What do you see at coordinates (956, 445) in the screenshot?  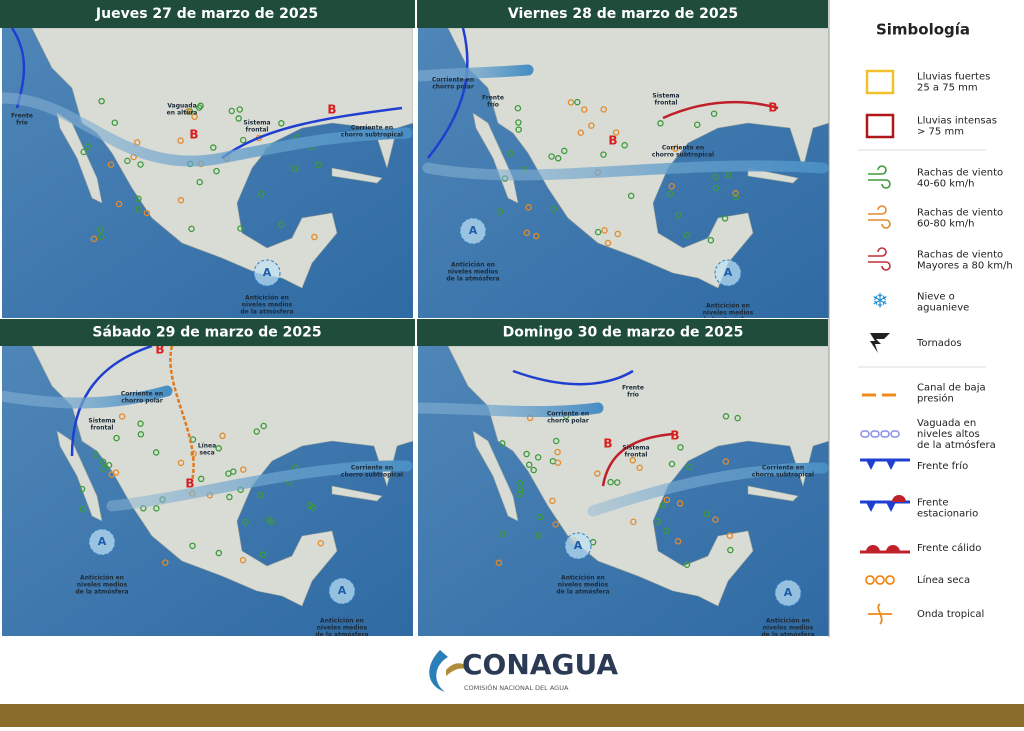 I see `legend-label: de la atmósfera` at bounding box center [956, 445].